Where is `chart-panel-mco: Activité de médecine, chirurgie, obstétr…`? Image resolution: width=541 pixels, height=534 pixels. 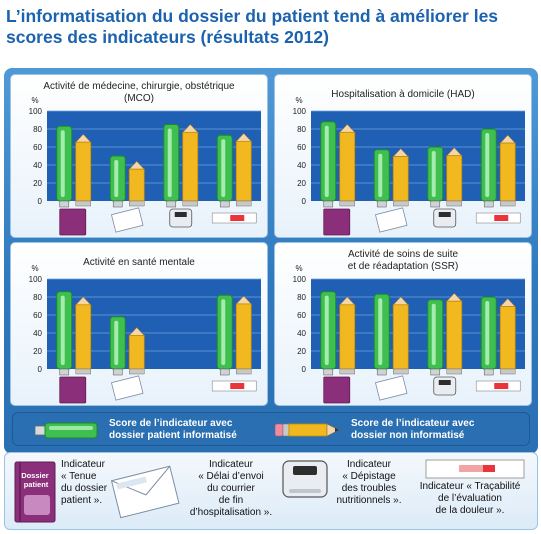
chart-panel-mco: Activité de médecine, chirurgie, obstétr… is located at coordinates (139, 156).